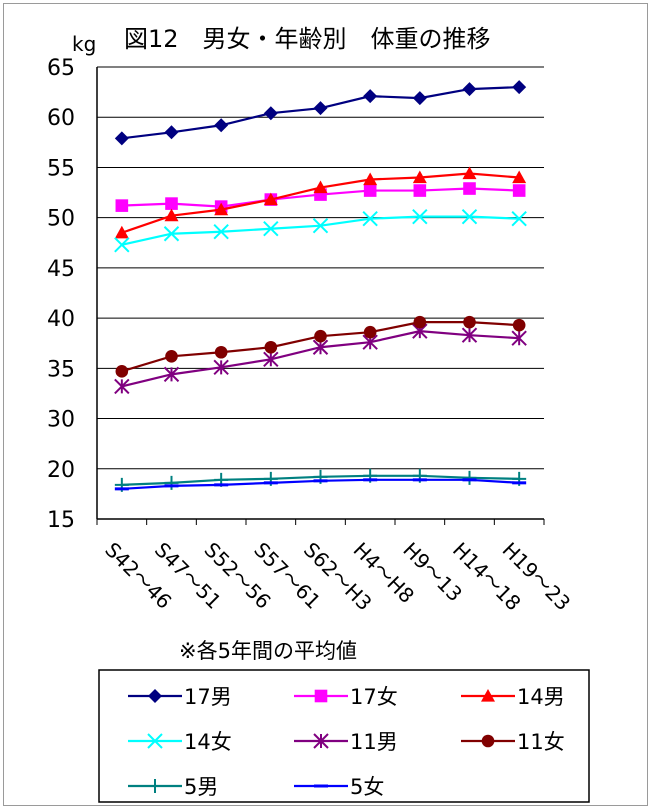 Image resolution: width=653 pixels, height=812 pixels. What do you see at coordinates (173, 787) in the screenshot?
I see `legend-item: 5男` at bounding box center [173, 787].